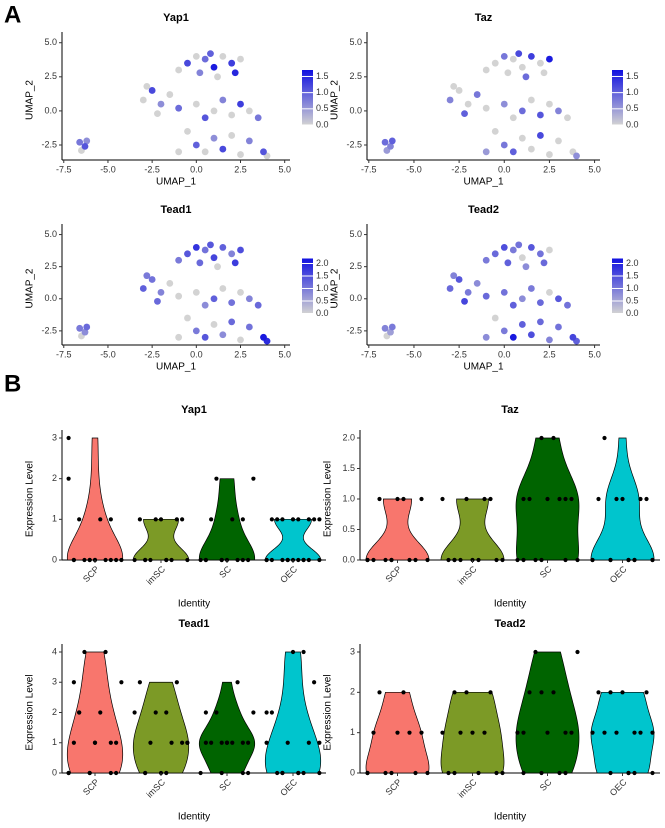  What do you see at coordinates (108, 354) in the screenshot?
I see `x-tick-label: -5.0` at bounding box center [108, 354].